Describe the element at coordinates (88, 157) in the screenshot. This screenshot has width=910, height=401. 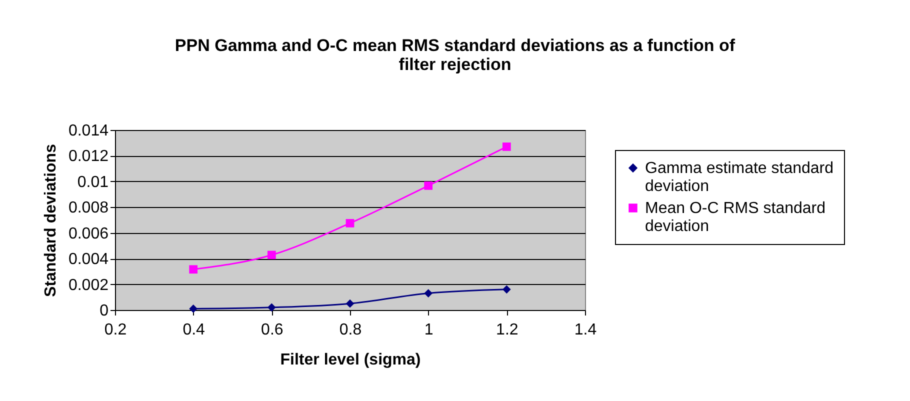
I see `y-tick-label: 0.012` at that location.